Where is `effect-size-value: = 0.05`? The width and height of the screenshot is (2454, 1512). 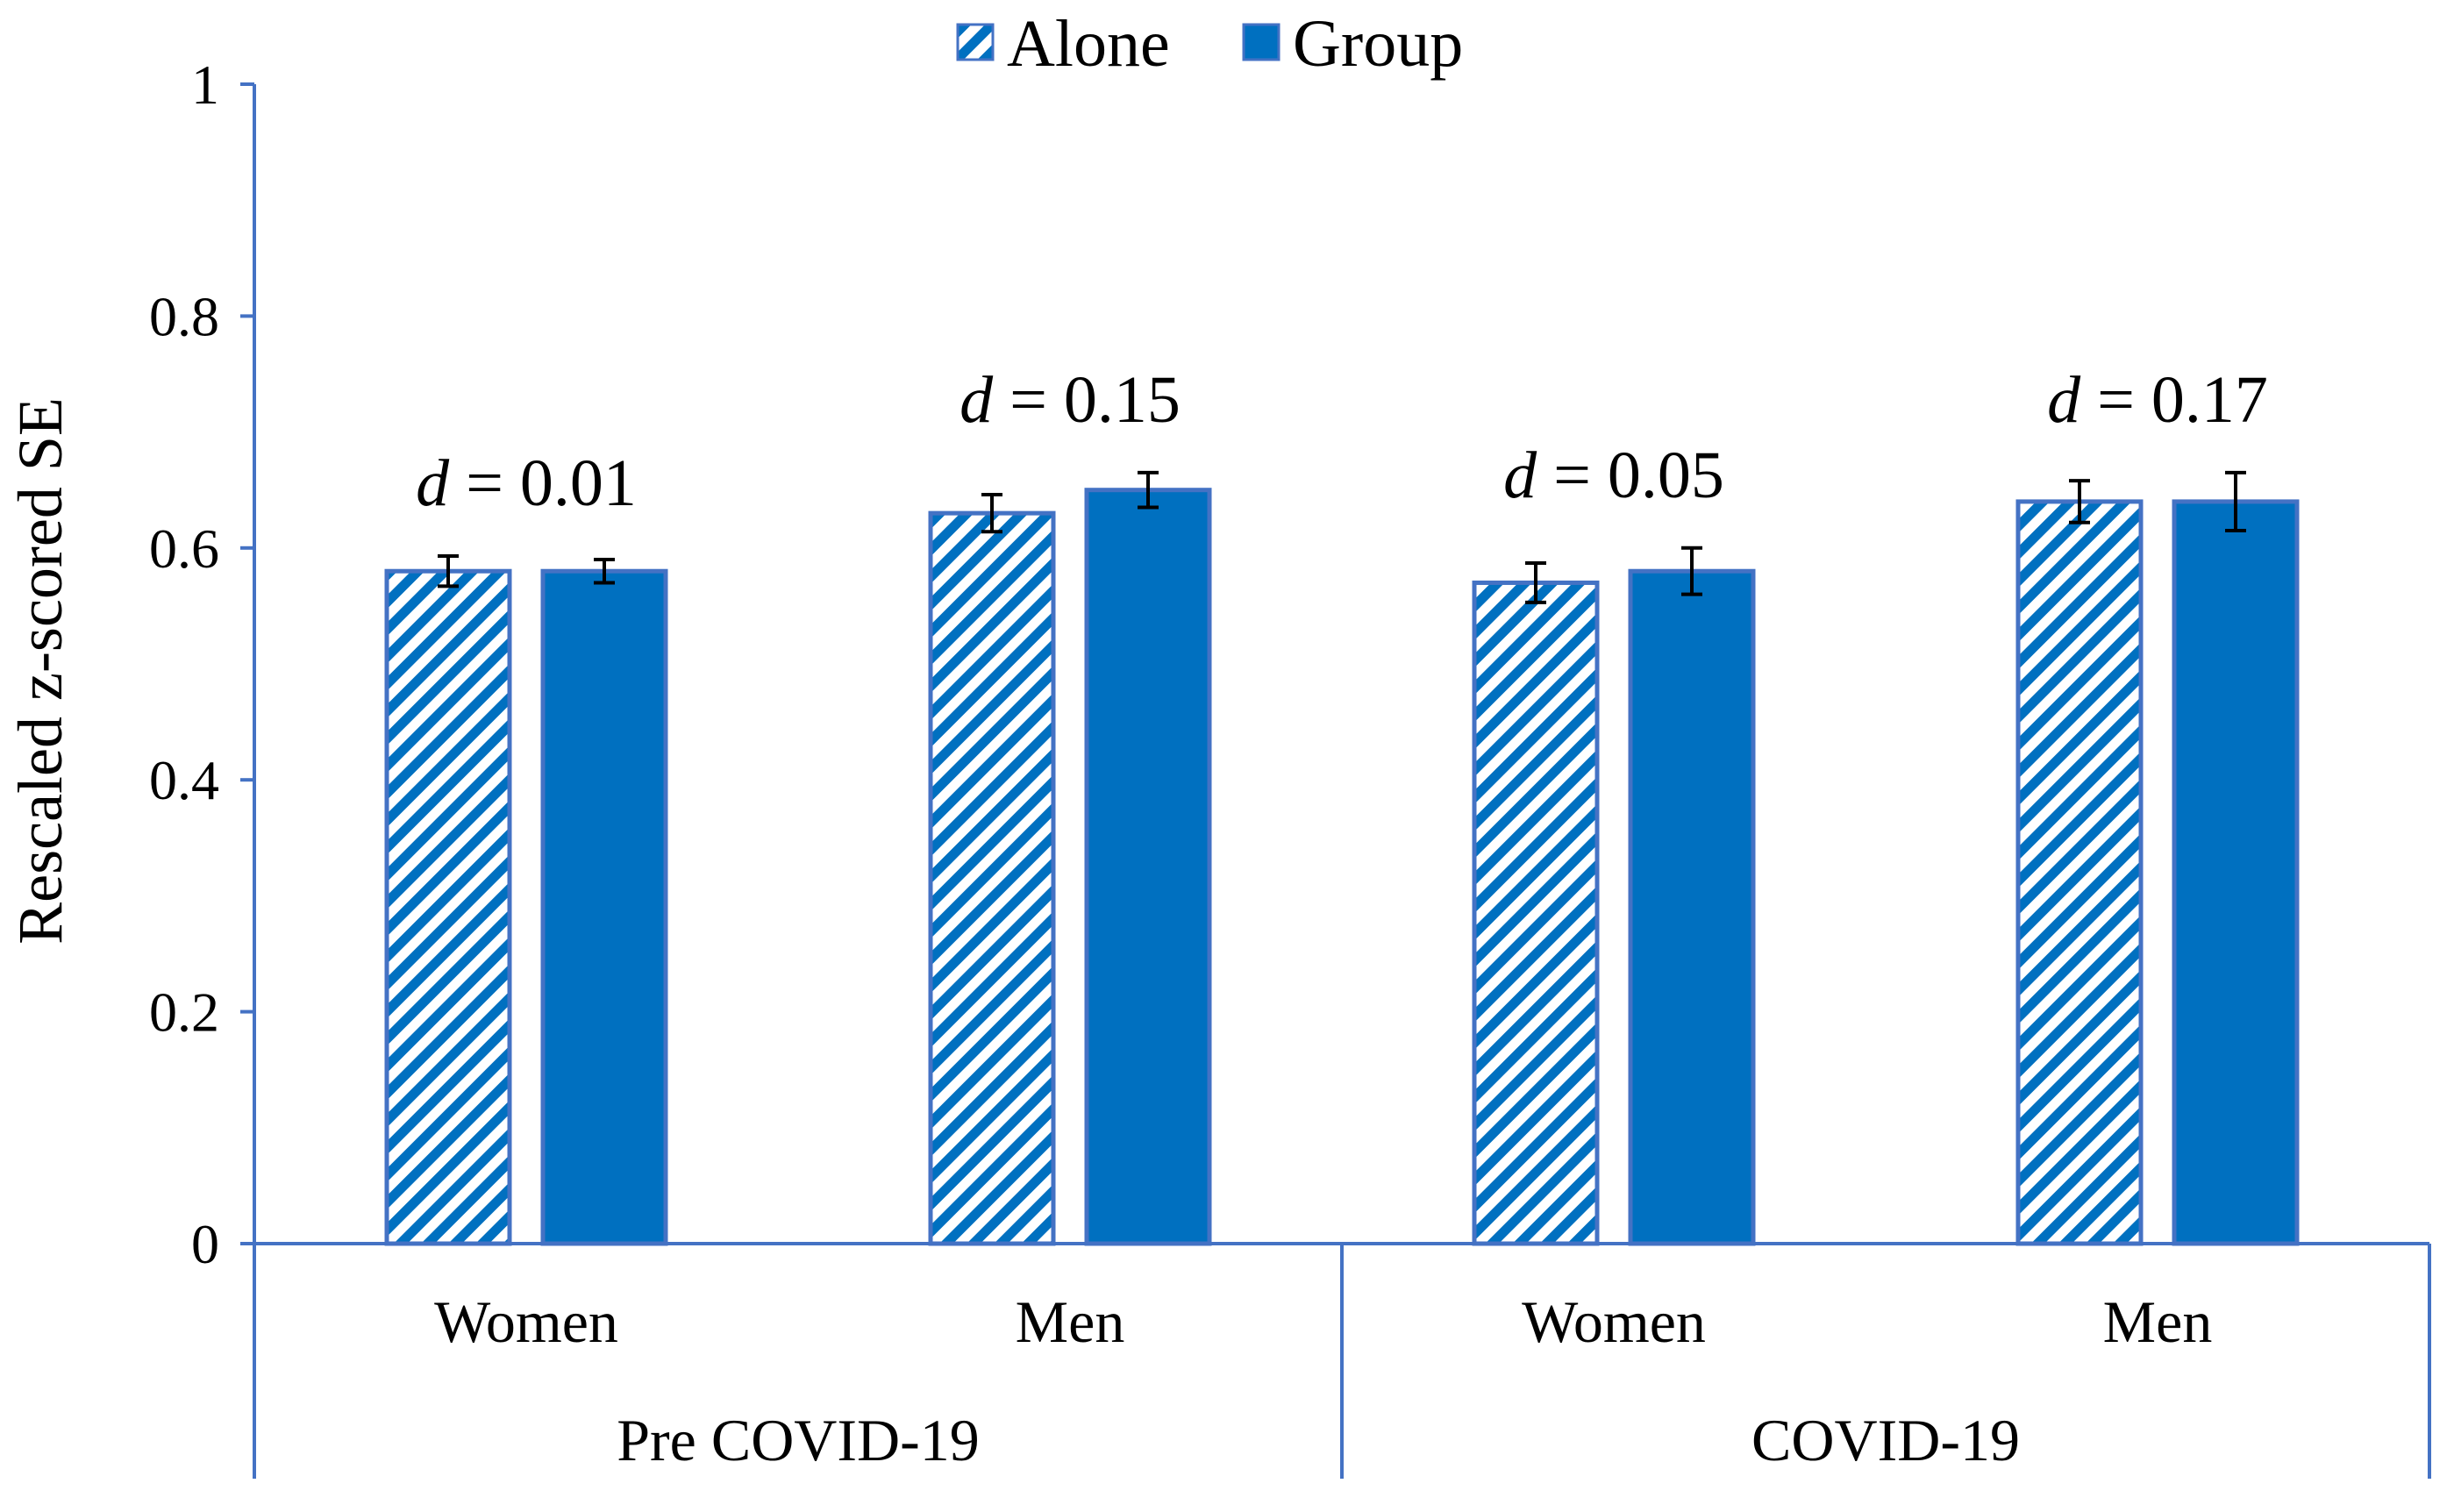 effect-size-value: = 0.05 is located at coordinates (1630, 475).